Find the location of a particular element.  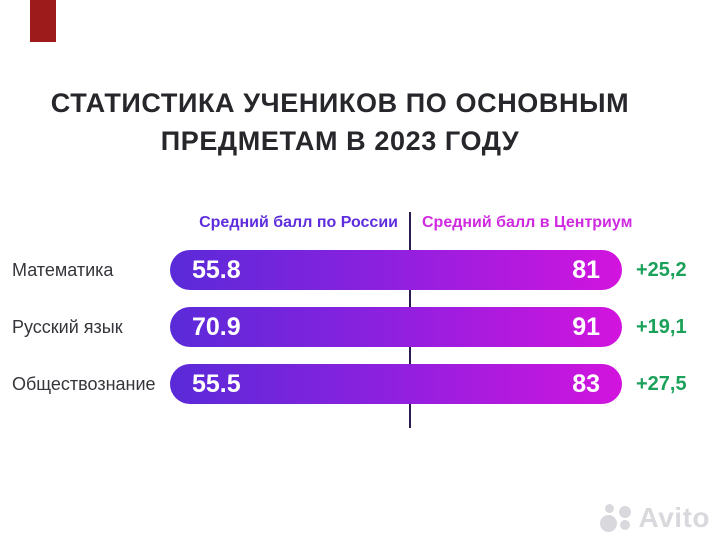

table-row: Русский язык 70.9 91 +19,1 is located at coordinates (362, 327).